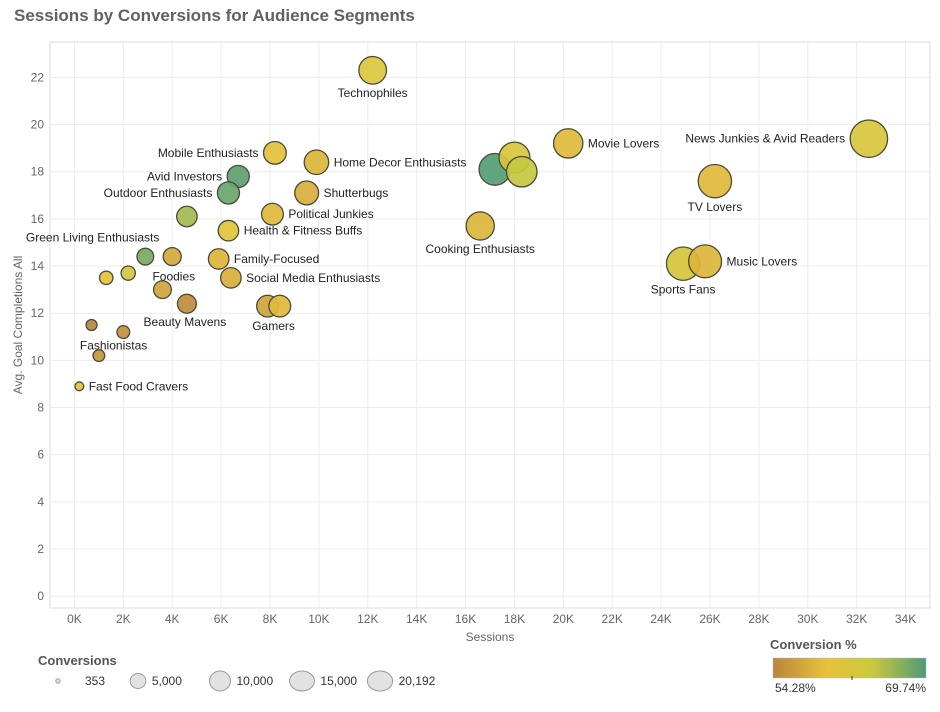 The width and height of the screenshot is (940, 712). I want to click on x-tick-label: 8K, so click(270, 619).